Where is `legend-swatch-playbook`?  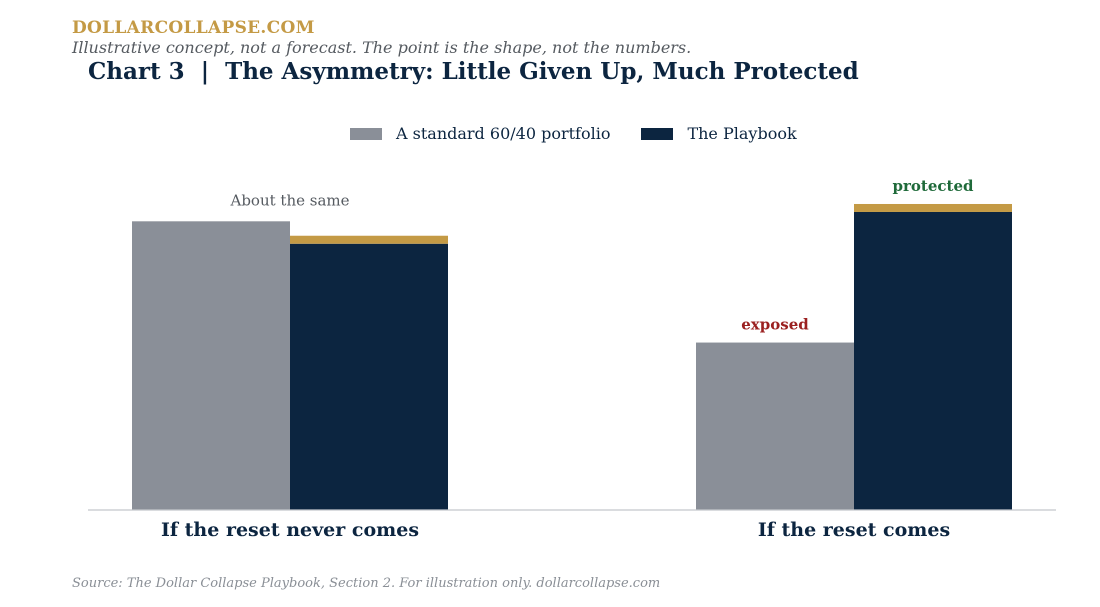 legend-swatch-playbook is located at coordinates (657, 133).